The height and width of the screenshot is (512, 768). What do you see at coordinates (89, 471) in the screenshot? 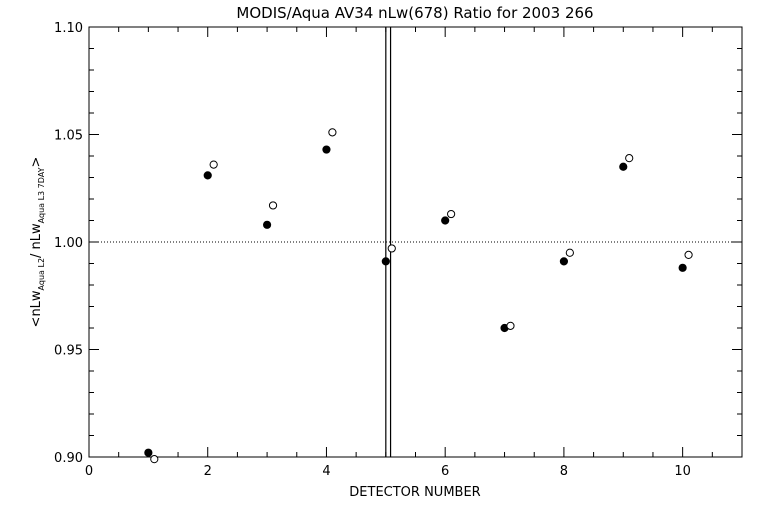
I see `x-tick-label: 0` at bounding box center [89, 471].